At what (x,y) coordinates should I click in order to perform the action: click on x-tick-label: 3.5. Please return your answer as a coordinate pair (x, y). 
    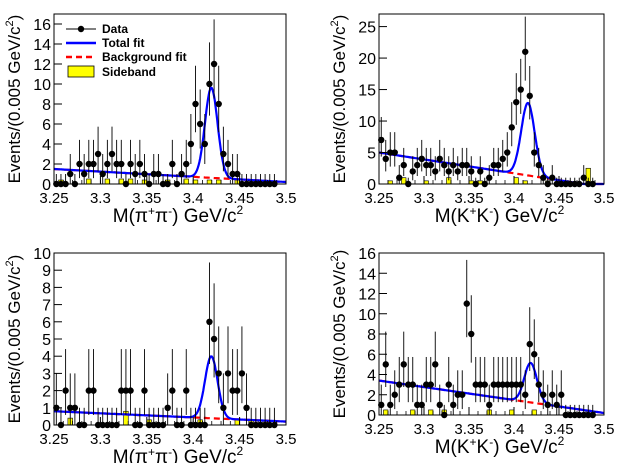
    Looking at the image, I should click on (286, 439).